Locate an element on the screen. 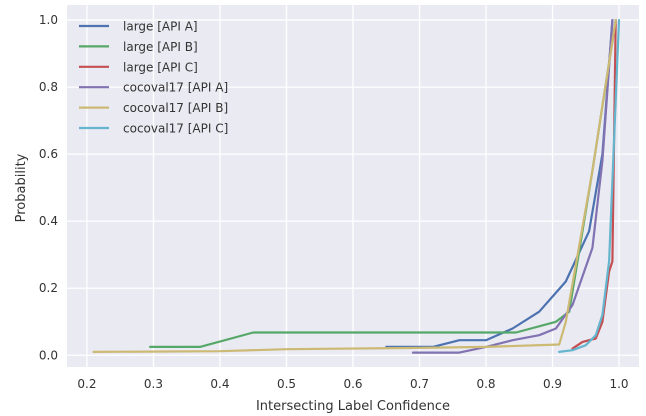 The image size is (646, 416). series-line-cocoval17-api-c is located at coordinates (589, 186).